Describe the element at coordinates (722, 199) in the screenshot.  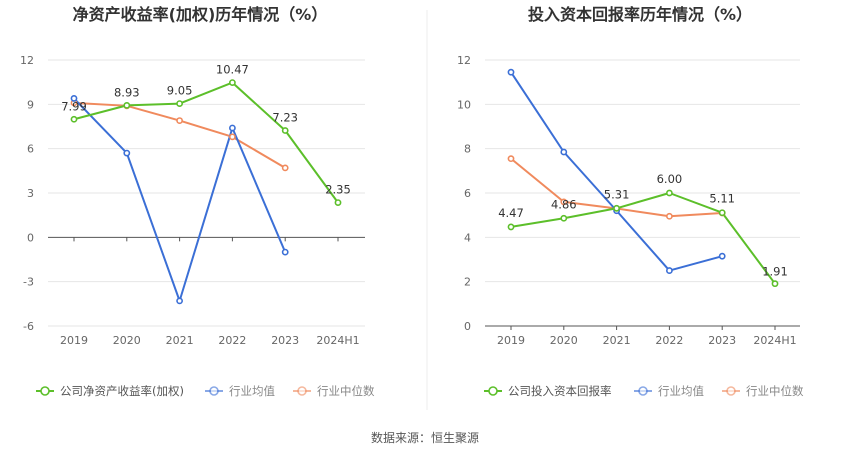
I see `data-label: 5.11` at that location.